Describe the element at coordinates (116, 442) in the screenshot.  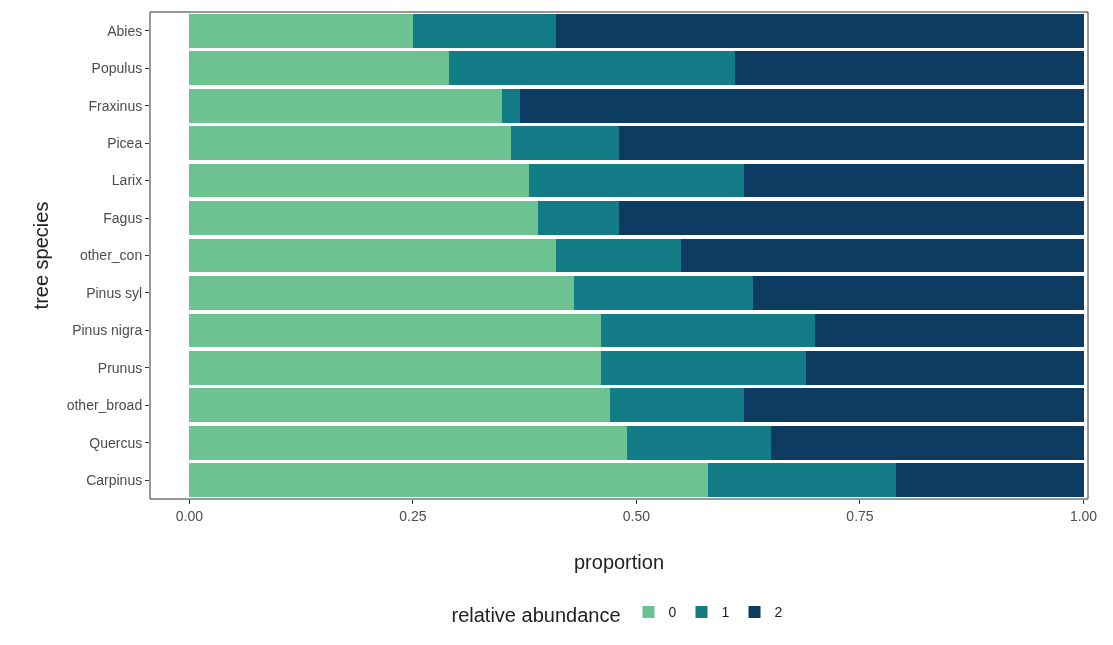
I see `y-tick-label: Quercus` at that location.